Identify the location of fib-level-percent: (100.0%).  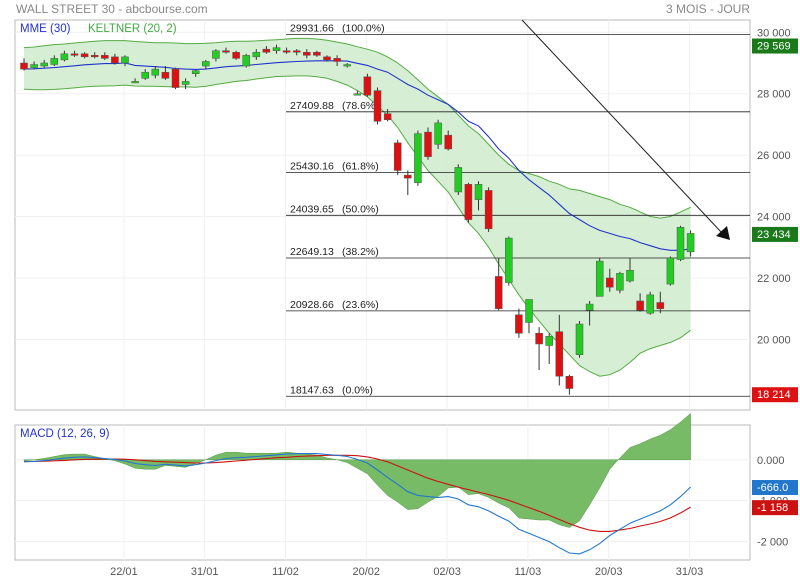
(363, 28).